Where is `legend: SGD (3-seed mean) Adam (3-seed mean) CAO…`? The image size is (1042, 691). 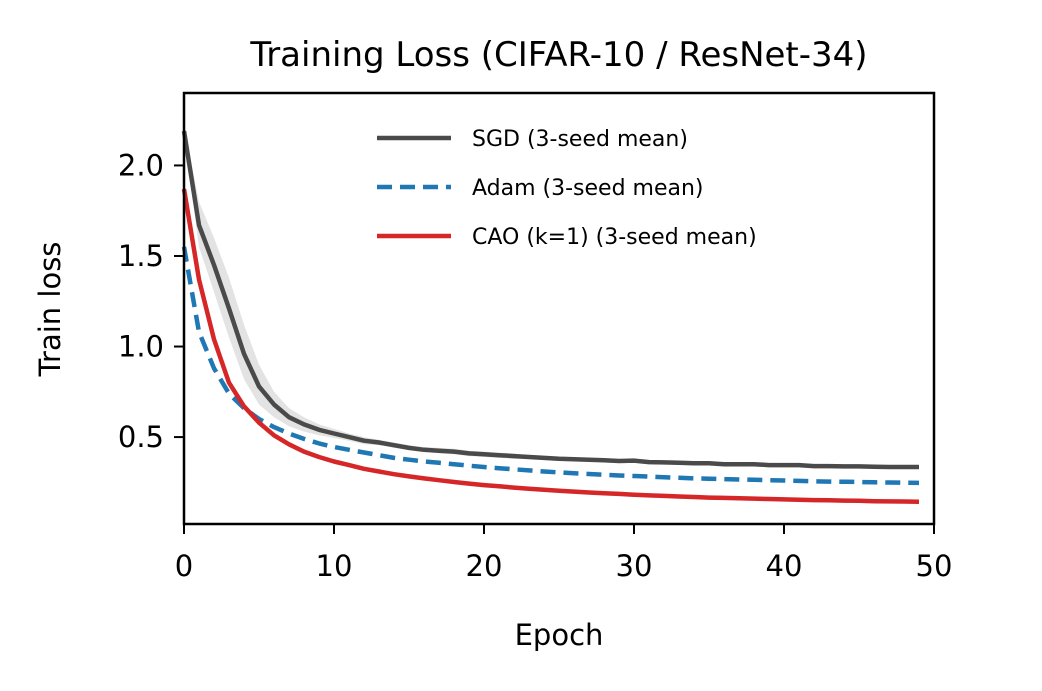
legend: SGD (3-seed mean) Adam (3-seed mean) CAO… is located at coordinates (567, 188).